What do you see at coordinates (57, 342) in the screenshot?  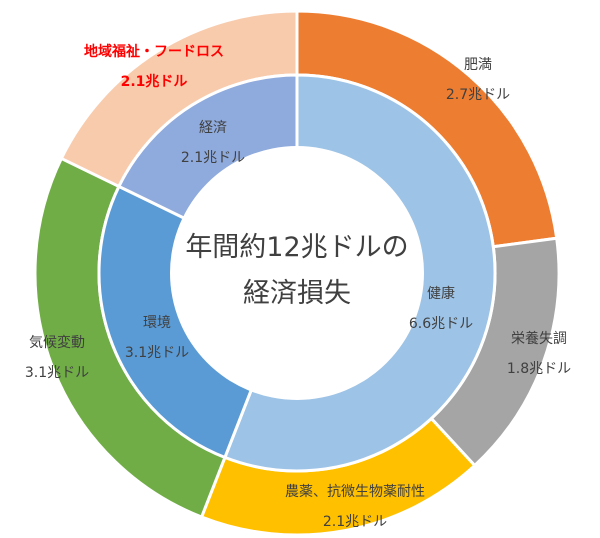 I see `outer-label-name-climate: 気候変動` at bounding box center [57, 342].